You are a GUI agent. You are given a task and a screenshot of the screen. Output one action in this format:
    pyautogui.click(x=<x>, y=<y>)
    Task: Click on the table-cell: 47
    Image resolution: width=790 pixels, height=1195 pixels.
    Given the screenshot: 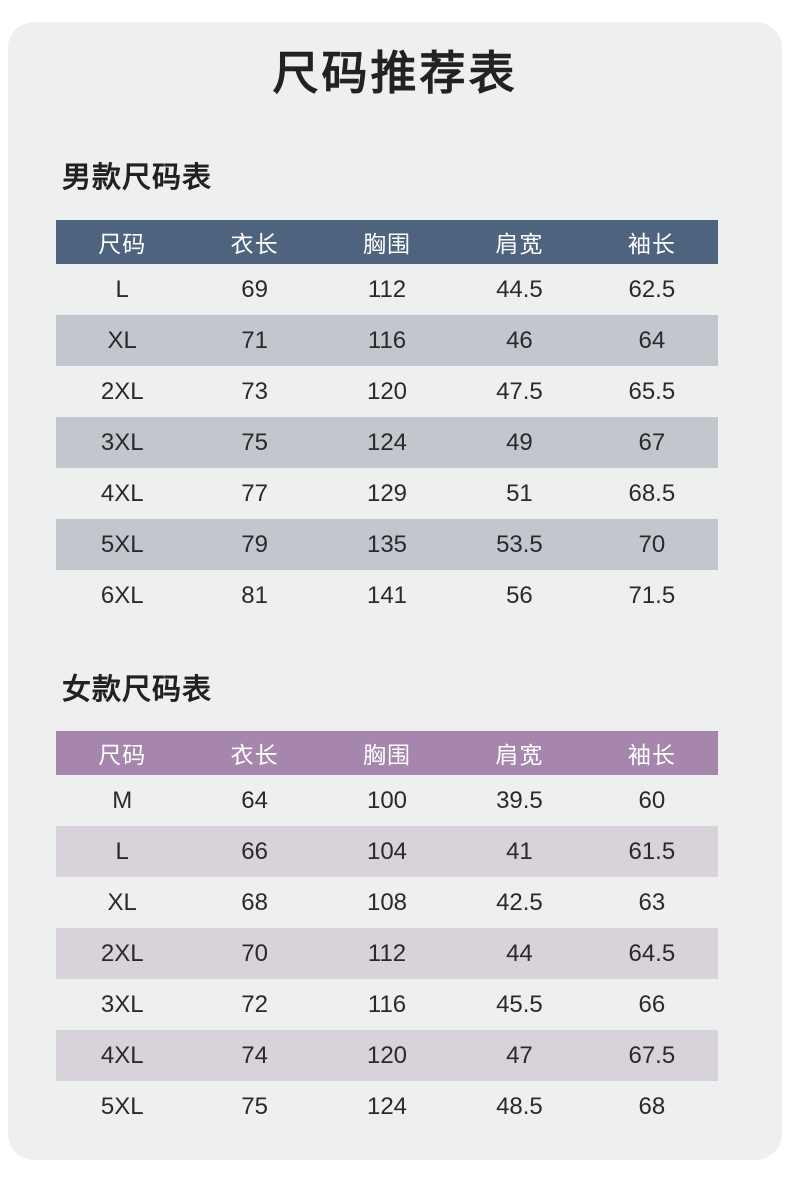 What is the action you would take?
    pyautogui.click(x=519, y=1055)
    